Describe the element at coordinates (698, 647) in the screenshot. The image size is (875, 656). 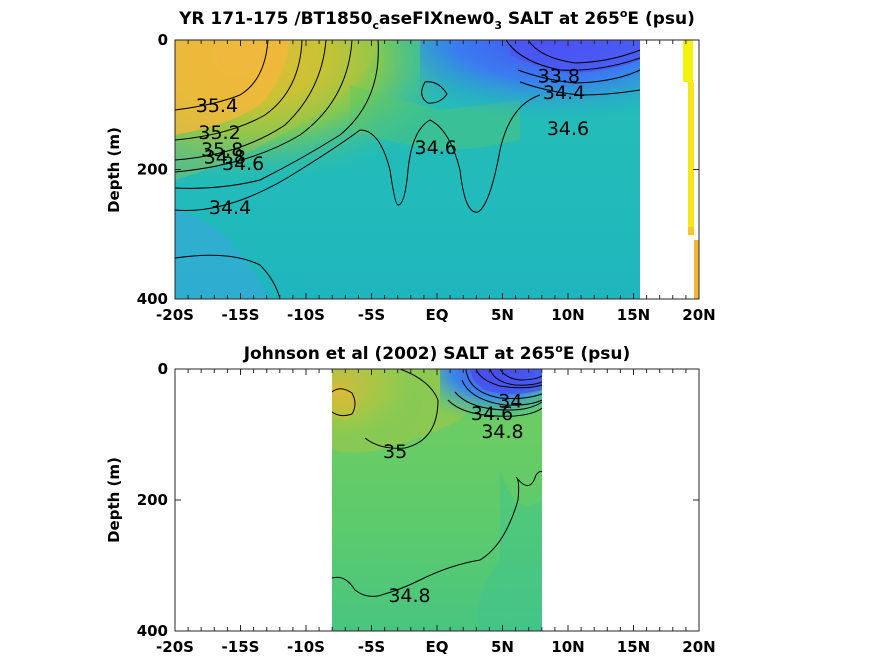
I see `bottom-x-tick-label: 20N` at that location.